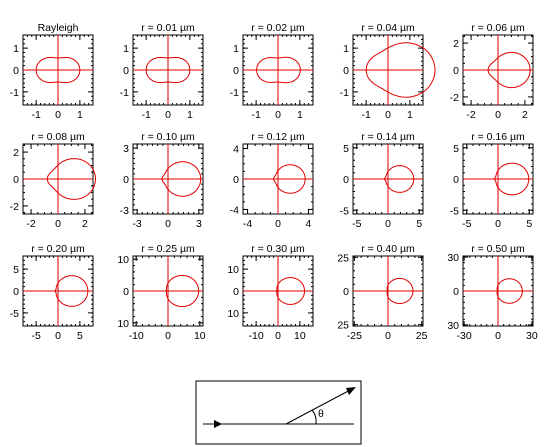  What do you see at coordinates (321, 414) in the screenshot?
I see `theta-label: θ` at bounding box center [321, 414].